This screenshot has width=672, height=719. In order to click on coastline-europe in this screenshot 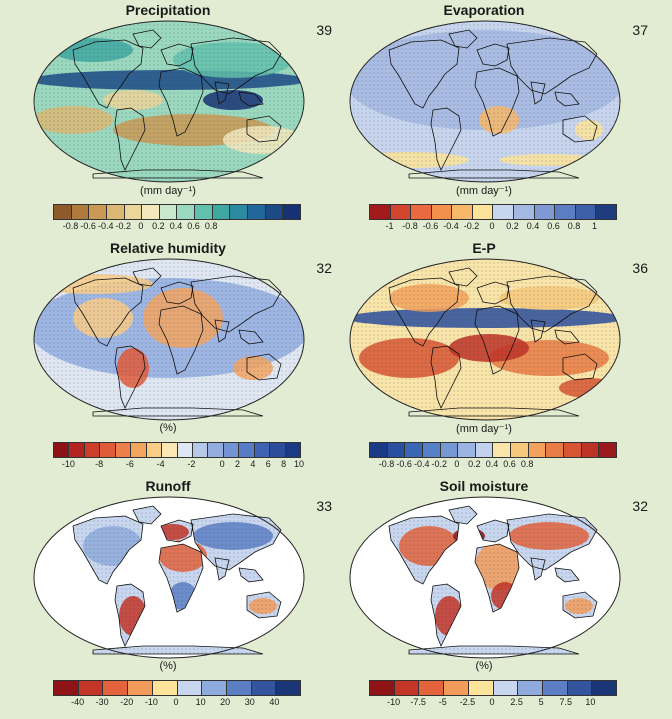, I will do `click(493, 293)`.